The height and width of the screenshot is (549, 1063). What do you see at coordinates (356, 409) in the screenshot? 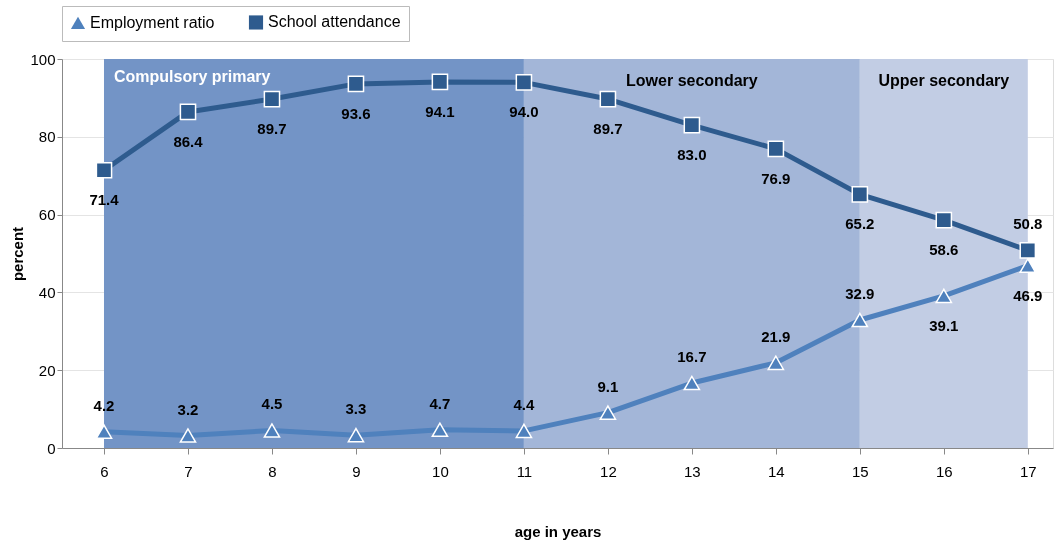
I see `data-label: 3.3` at bounding box center [356, 409].